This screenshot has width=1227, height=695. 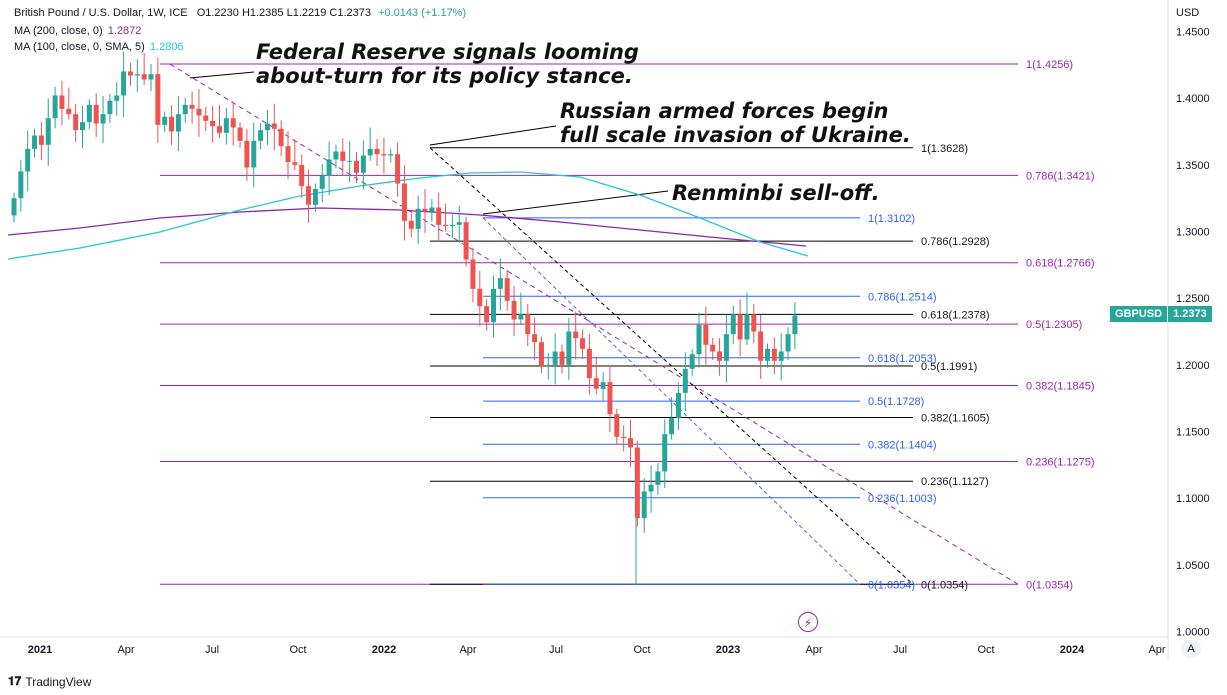 What do you see at coordinates (641, 650) in the screenshot?
I see `x-tick-label: Oct` at bounding box center [641, 650].